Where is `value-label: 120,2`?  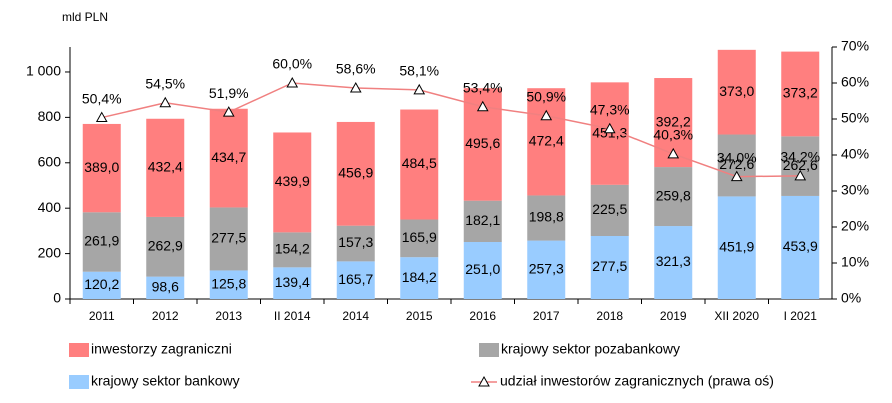
value-label: 120,2 is located at coordinates (101, 284).